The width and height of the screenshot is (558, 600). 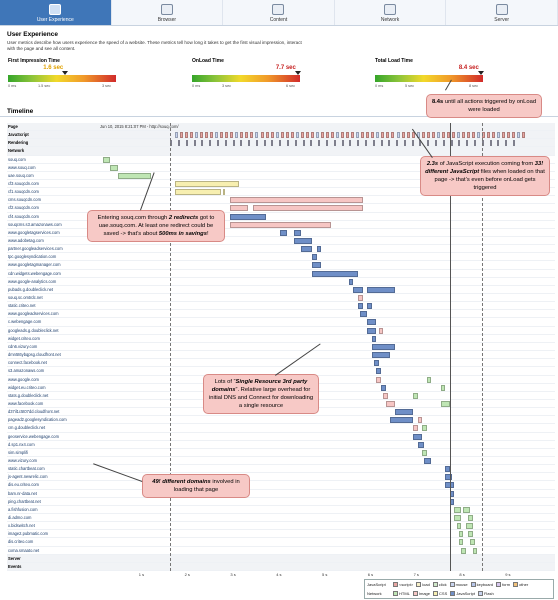 I want to click on timeline-row: image2.pubmatic.com, so click(x=281, y=534).